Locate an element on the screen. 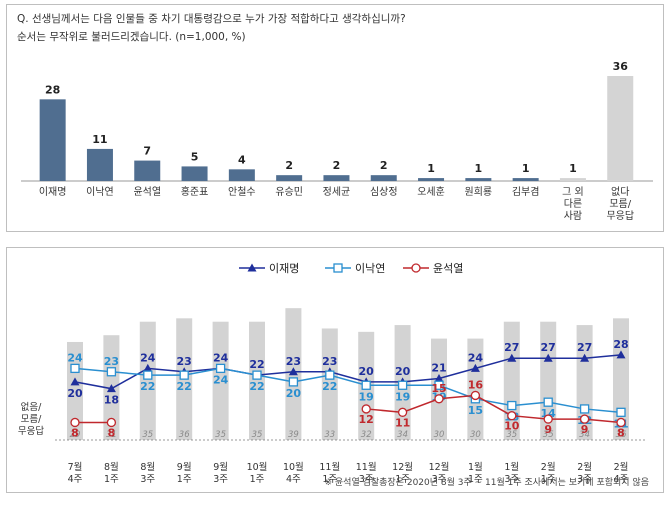 This screenshot has width=670, height=517. series-value-label: 10 is located at coordinates (512, 426).